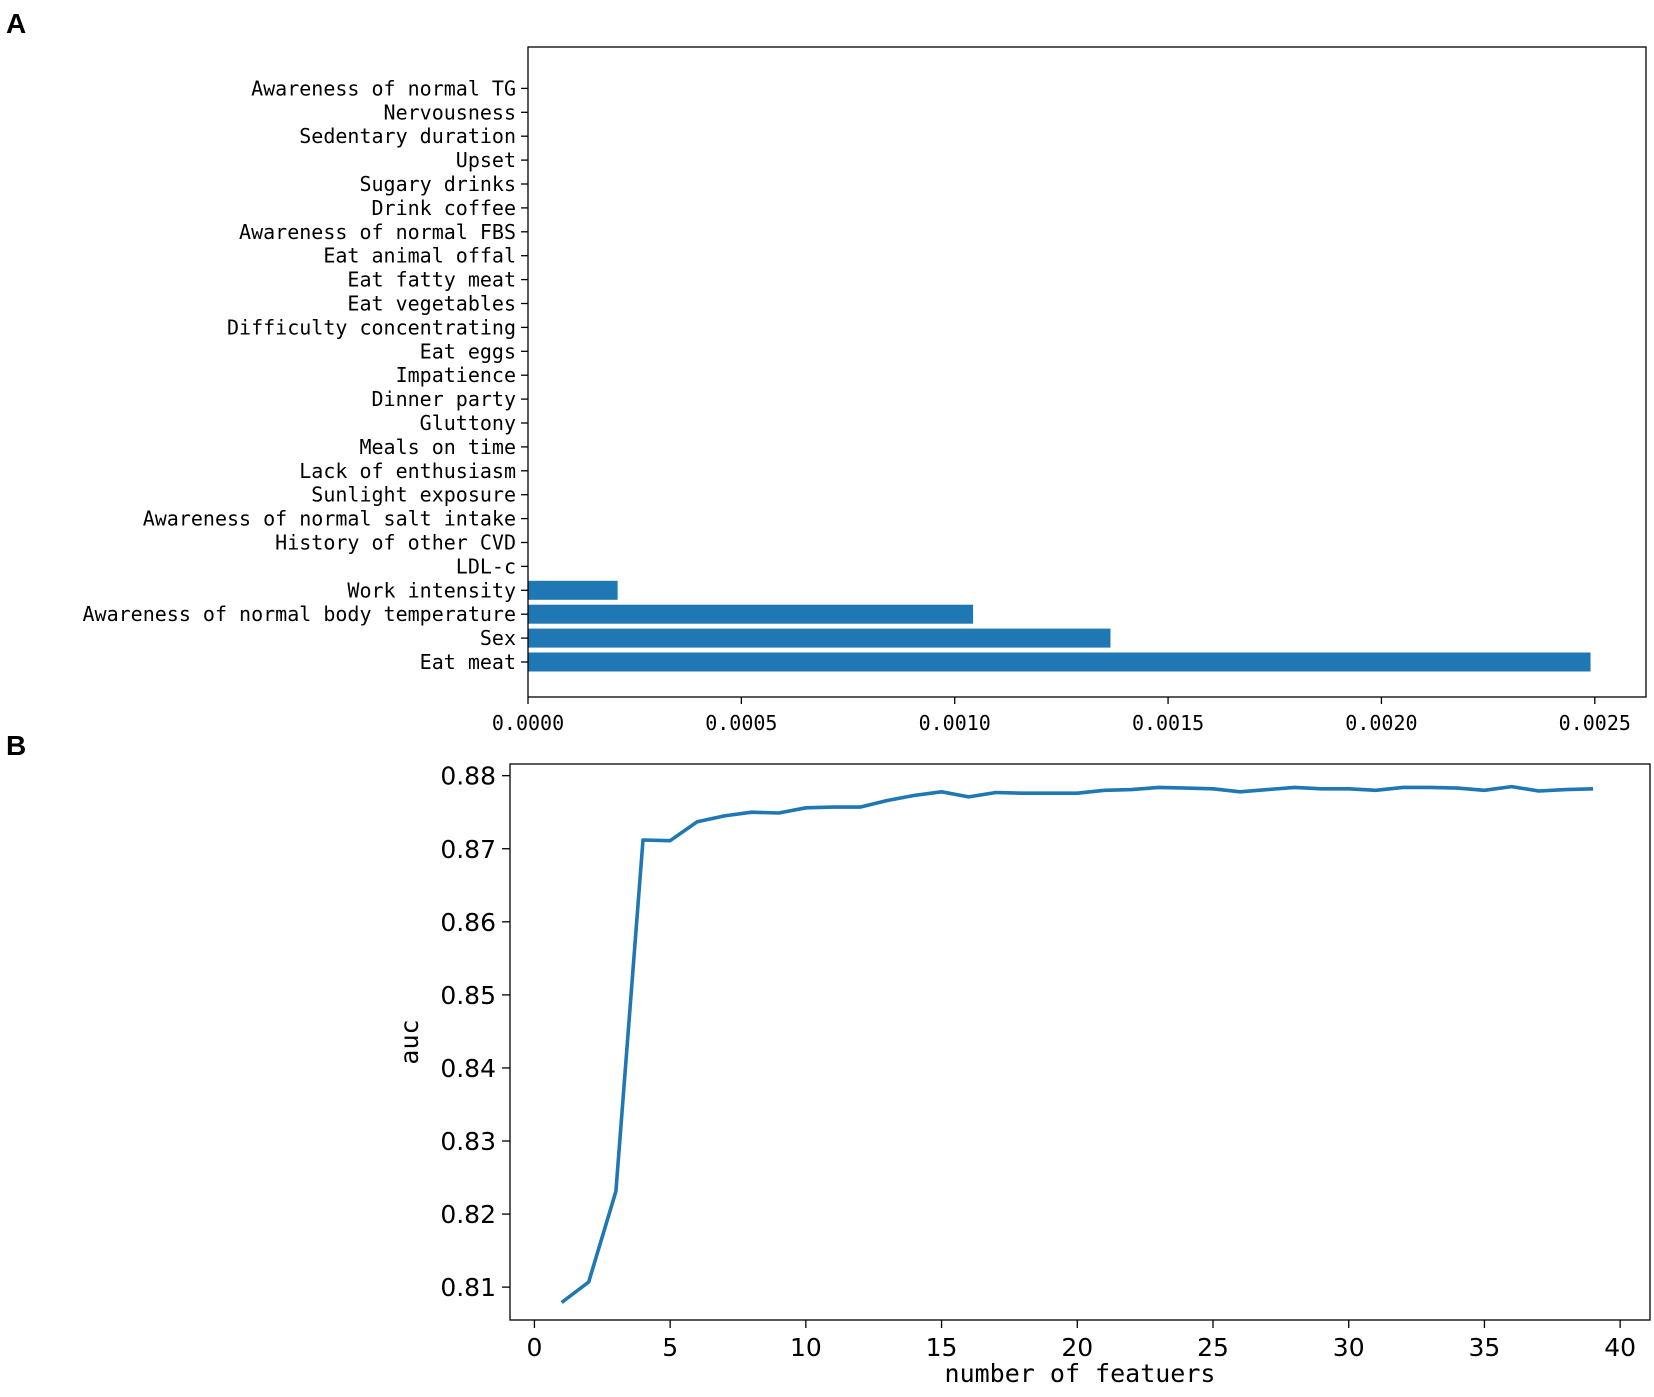 The image size is (1654, 1397). I want to click on category-label: History of other CVD, so click(395, 543).